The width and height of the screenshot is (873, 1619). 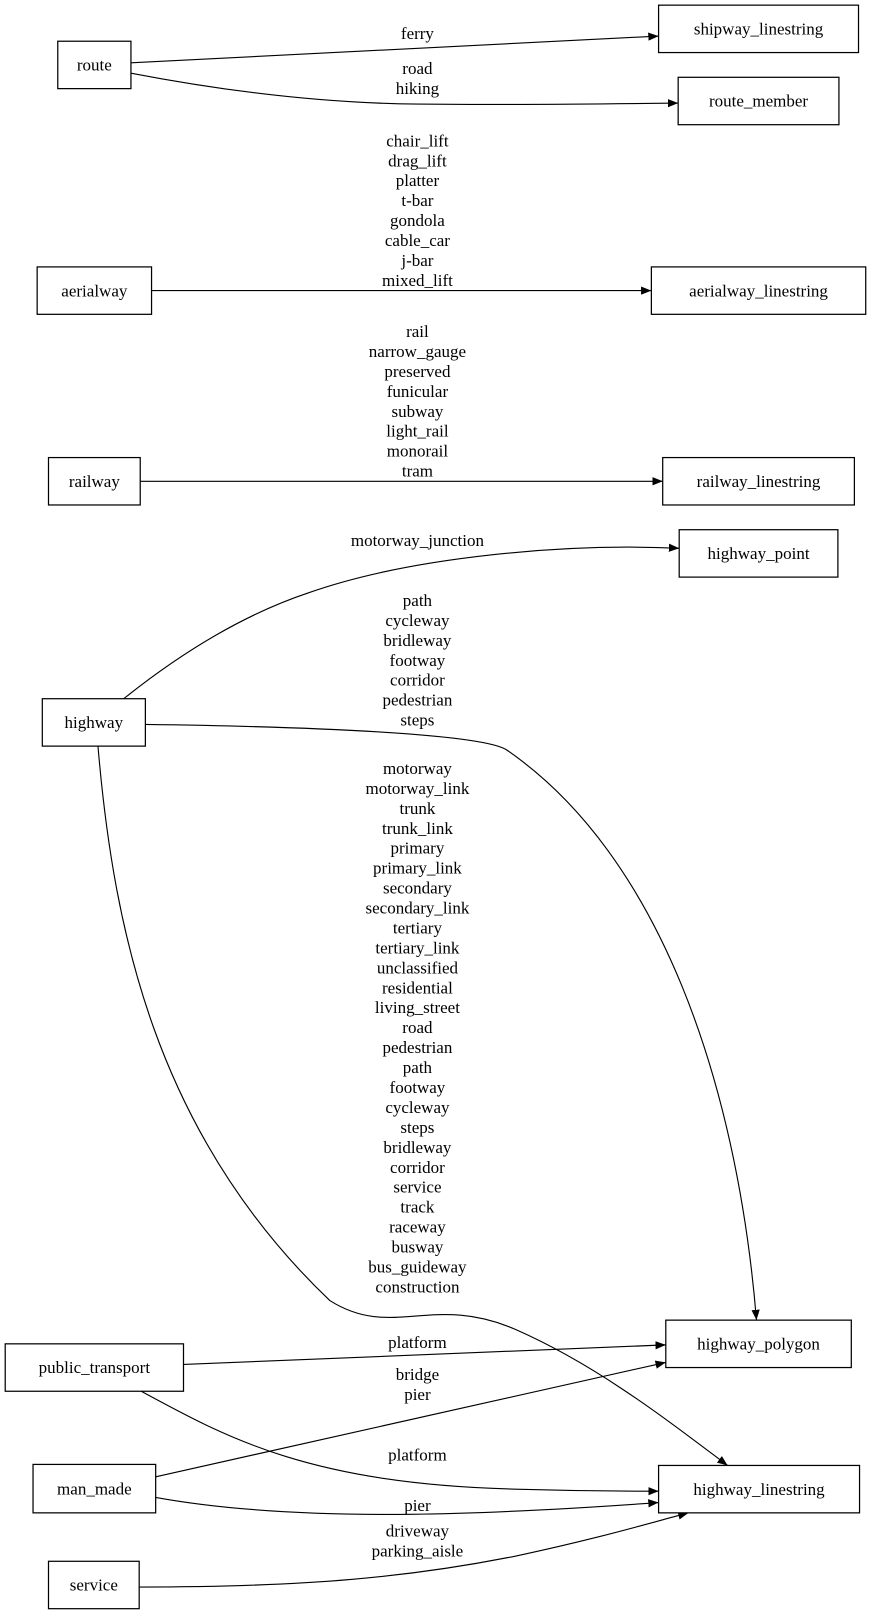 I want to click on edge-label: t-bar, so click(x=417, y=200).